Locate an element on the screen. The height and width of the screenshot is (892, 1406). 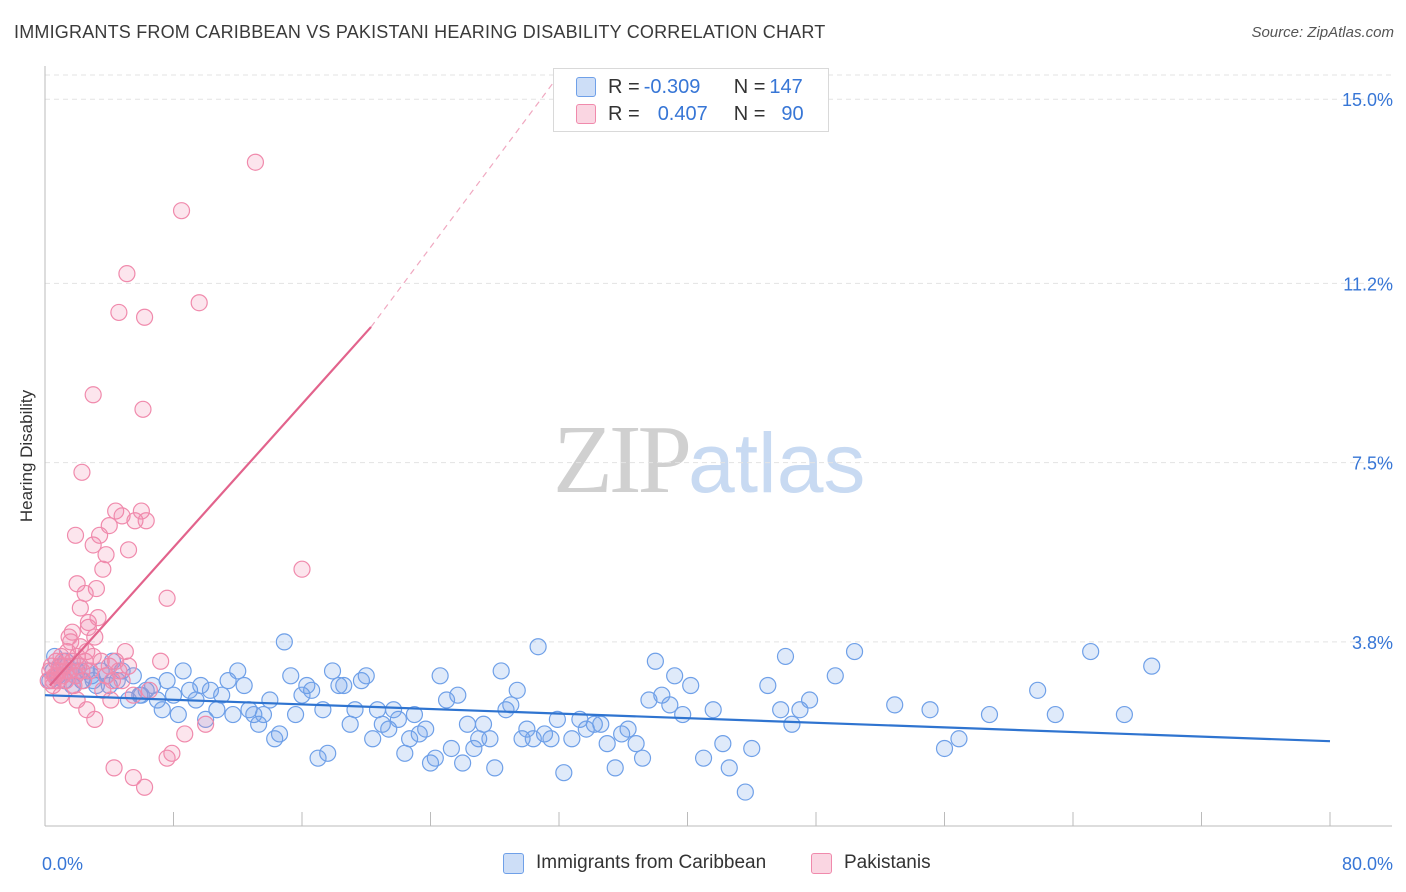
series-legend-caribbean: Immigrants from Caribbean is located at coordinates (634, 863).